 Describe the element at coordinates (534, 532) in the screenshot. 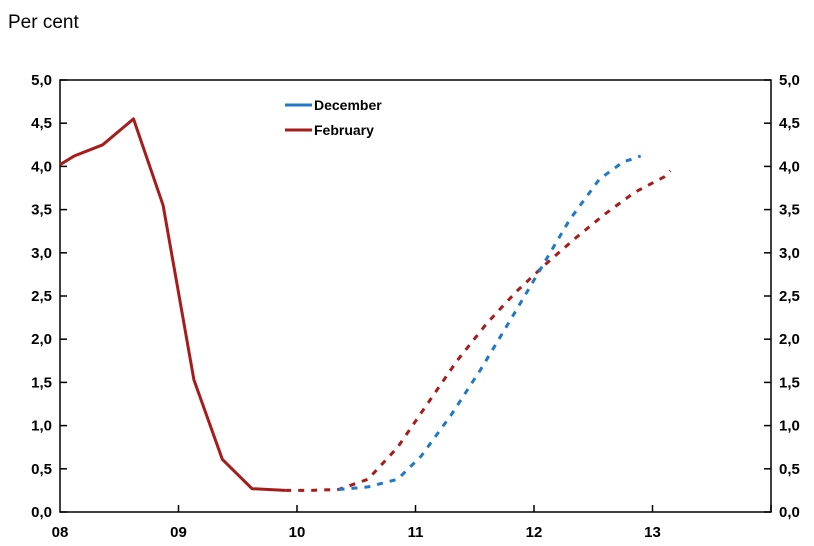

I see `x-tick-label: 12` at that location.